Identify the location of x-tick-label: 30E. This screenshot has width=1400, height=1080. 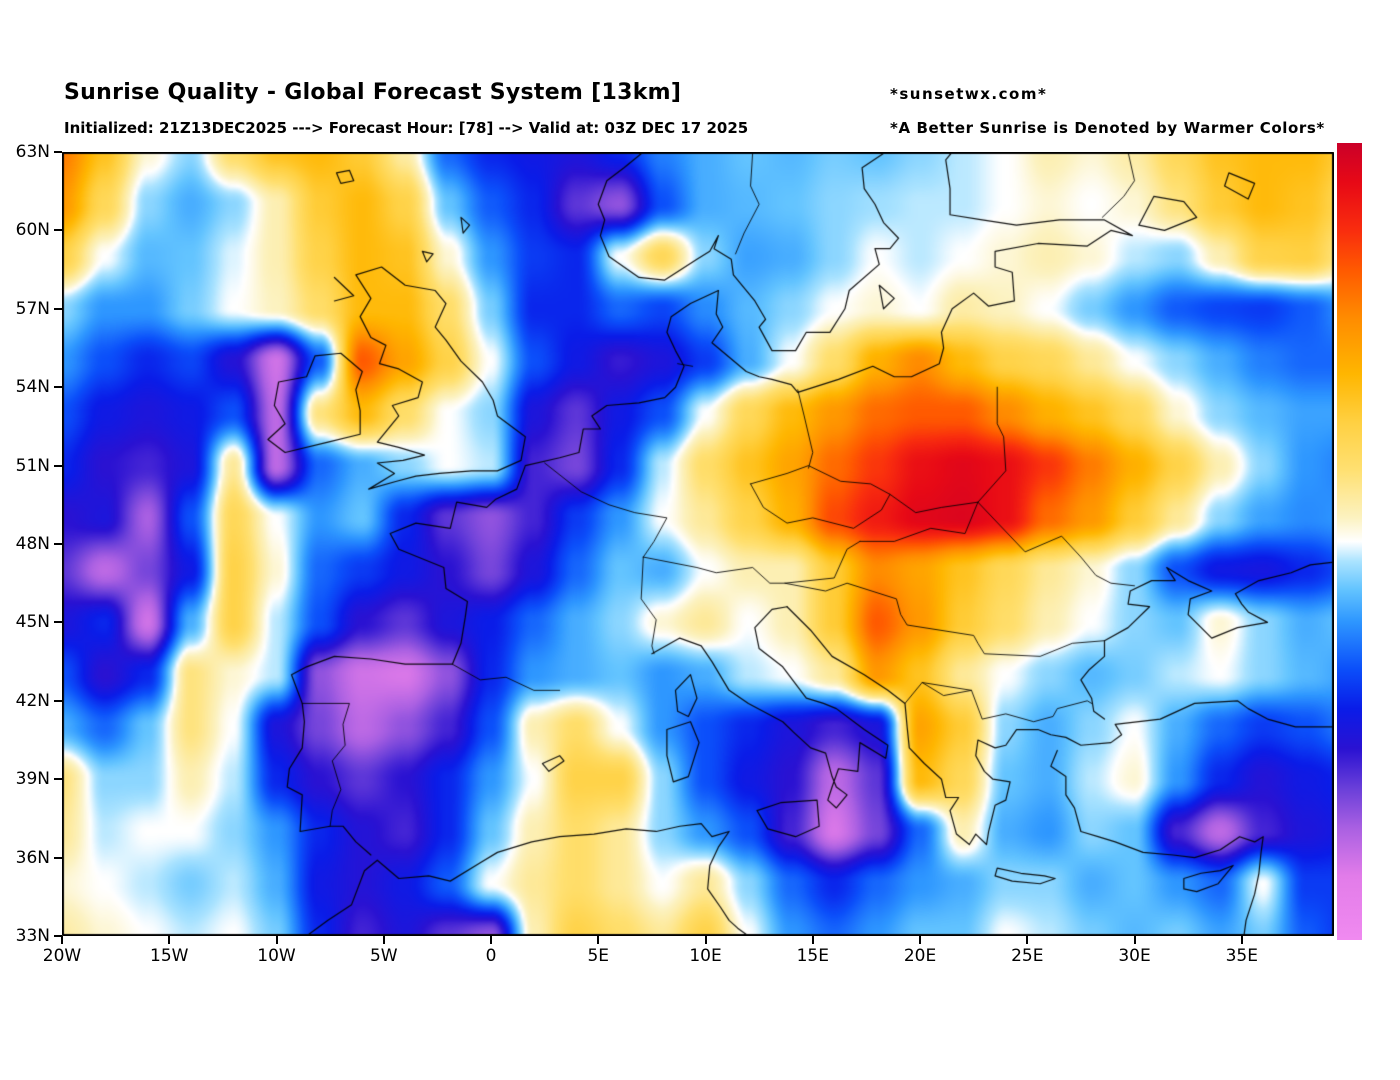
(1134, 956).